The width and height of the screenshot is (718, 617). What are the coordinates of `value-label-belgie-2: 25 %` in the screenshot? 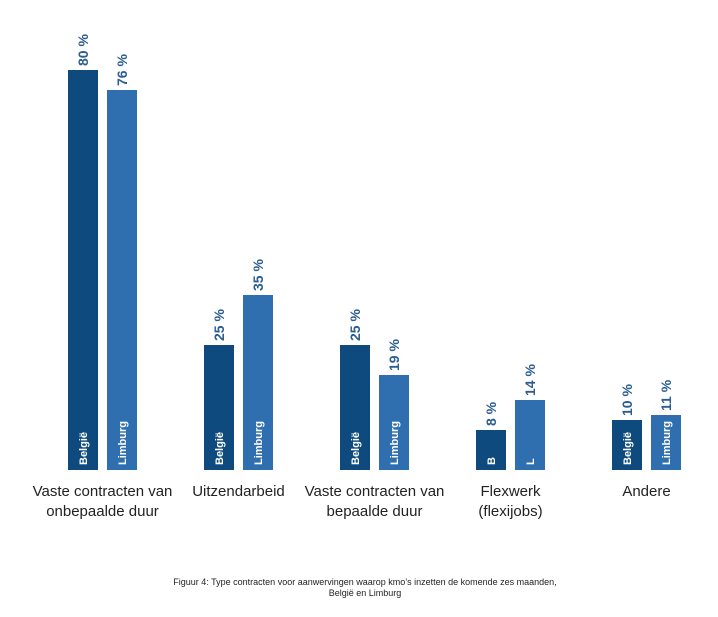 It's located at (355, 325).